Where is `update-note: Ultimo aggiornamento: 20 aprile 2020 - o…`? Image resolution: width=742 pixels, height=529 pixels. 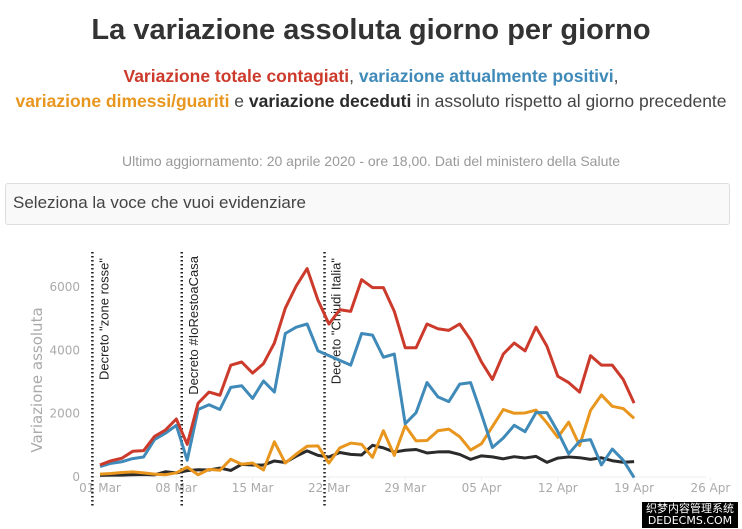
update-note: Ultimo aggiornamento: 20 aprile 2020 - o… is located at coordinates (371, 161).